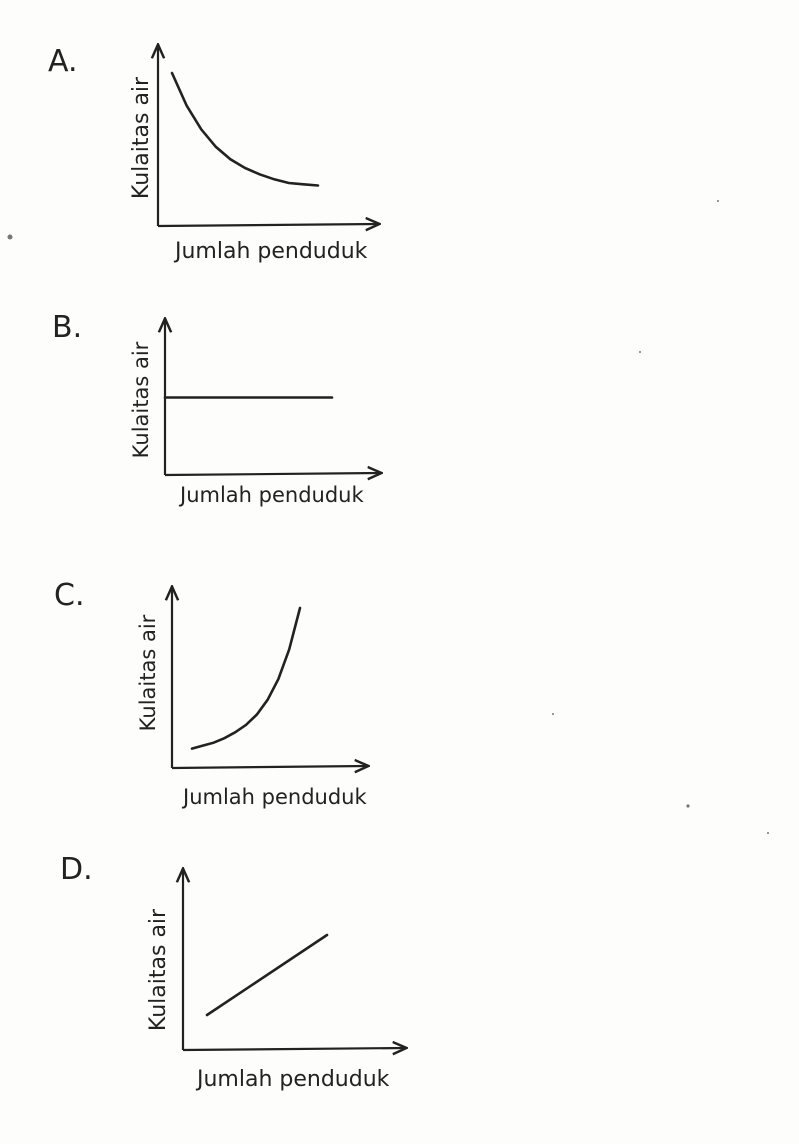  Describe the element at coordinates (63, 61) in the screenshot. I see `option-a-letter: A.` at that location.